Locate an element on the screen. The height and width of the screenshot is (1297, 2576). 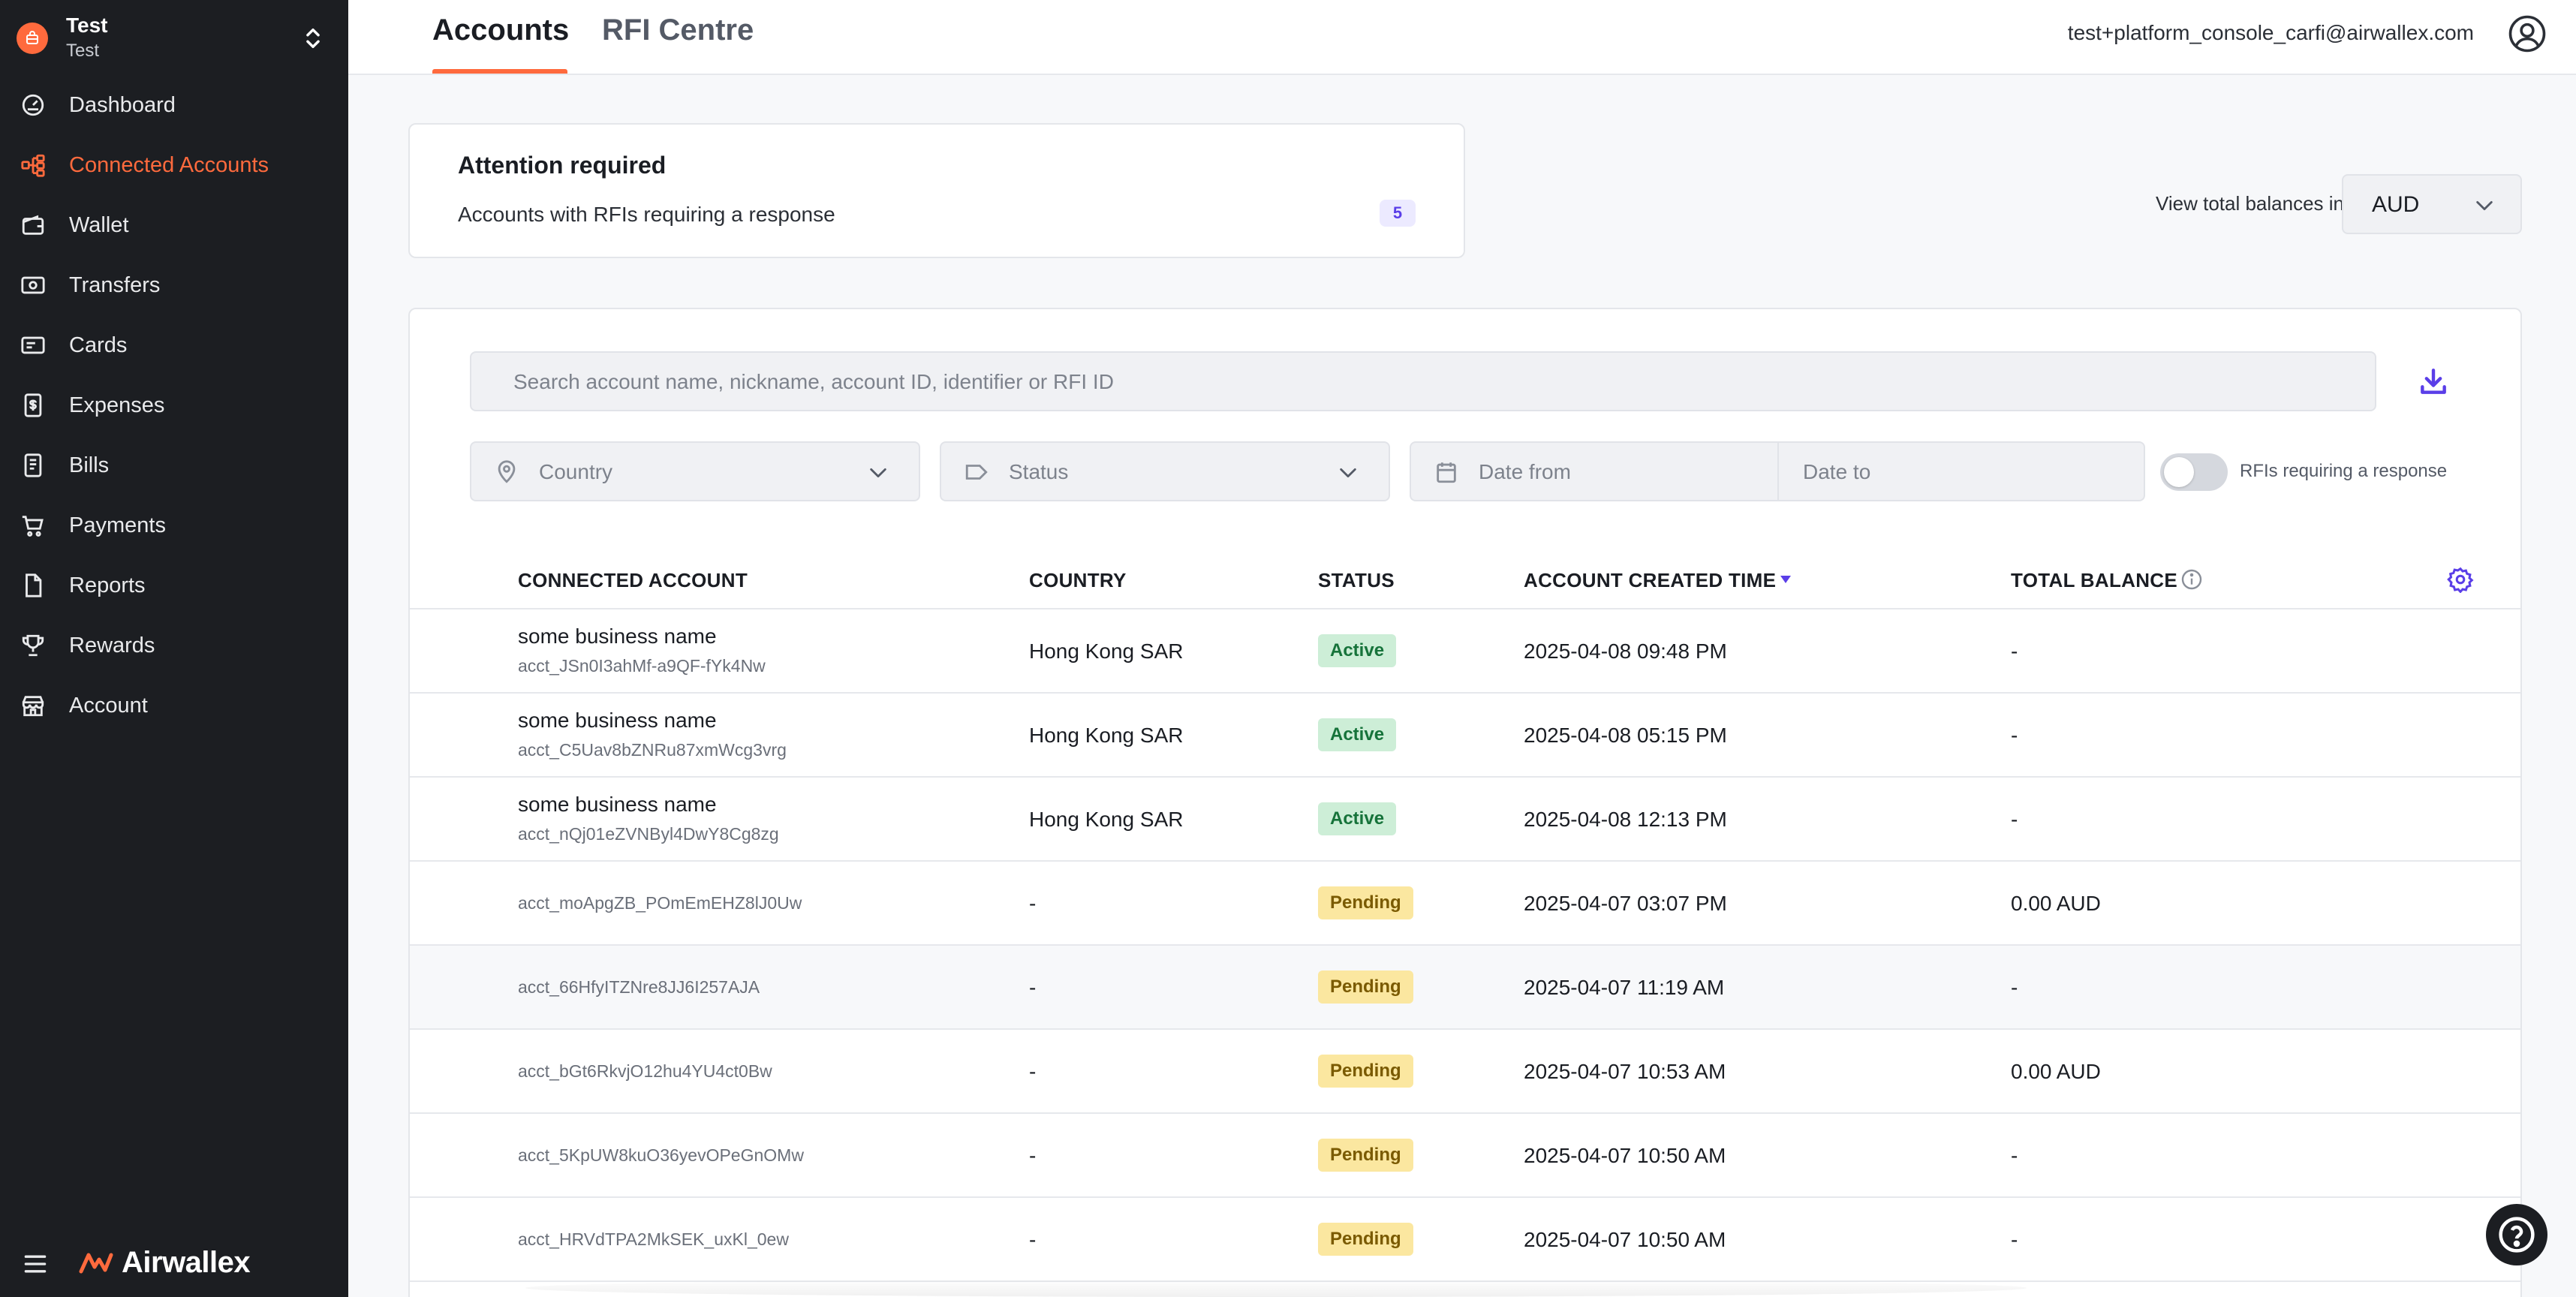
scroll-shadow is located at coordinates (1276, 1288).